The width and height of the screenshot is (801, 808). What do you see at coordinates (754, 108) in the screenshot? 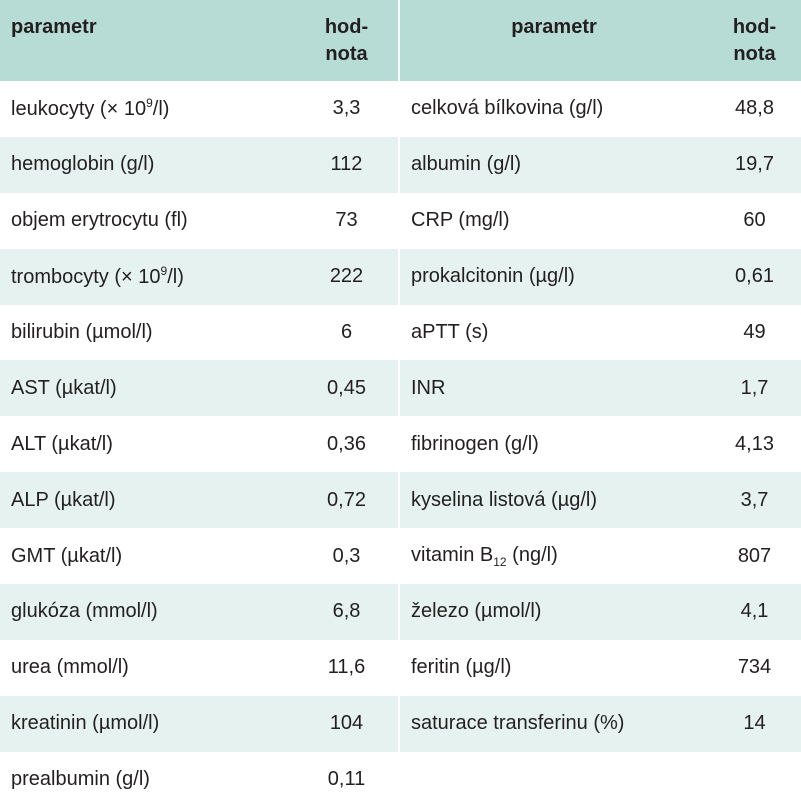
I see `parameter-value: 48,8` at bounding box center [754, 108].